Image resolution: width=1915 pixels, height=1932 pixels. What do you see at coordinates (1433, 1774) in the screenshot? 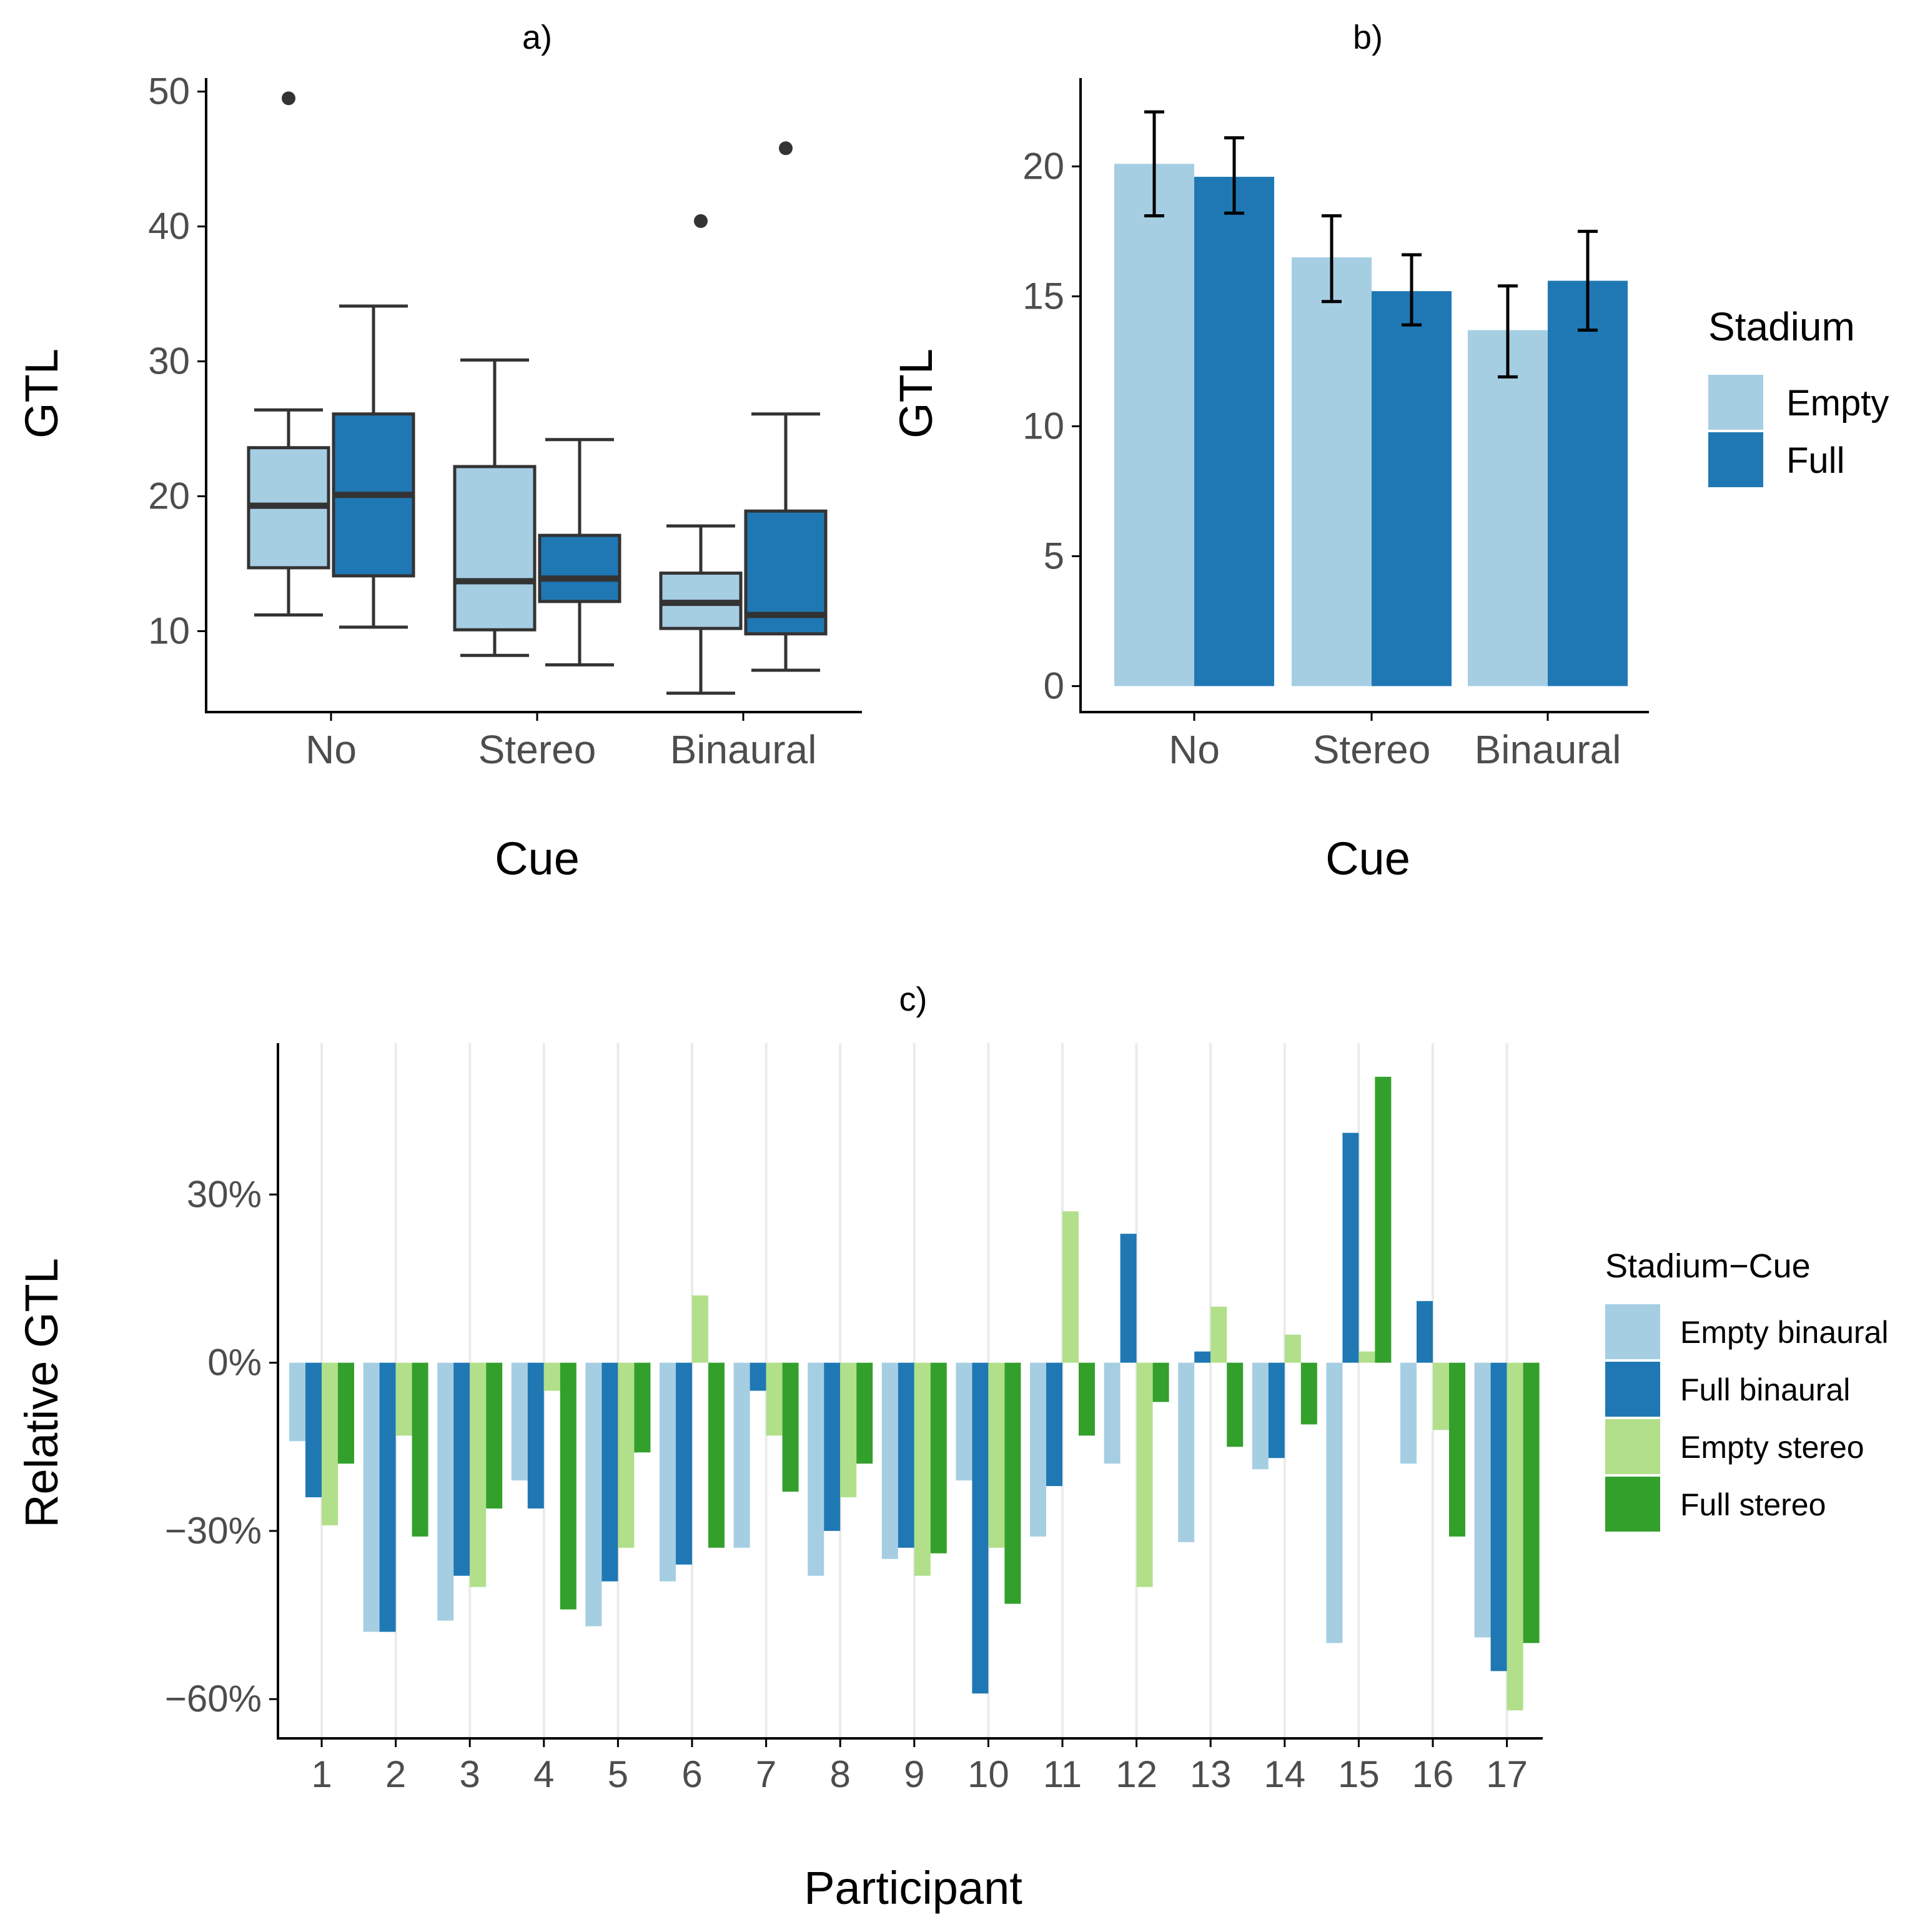
I see `x-tick-label: 16` at bounding box center [1433, 1774].